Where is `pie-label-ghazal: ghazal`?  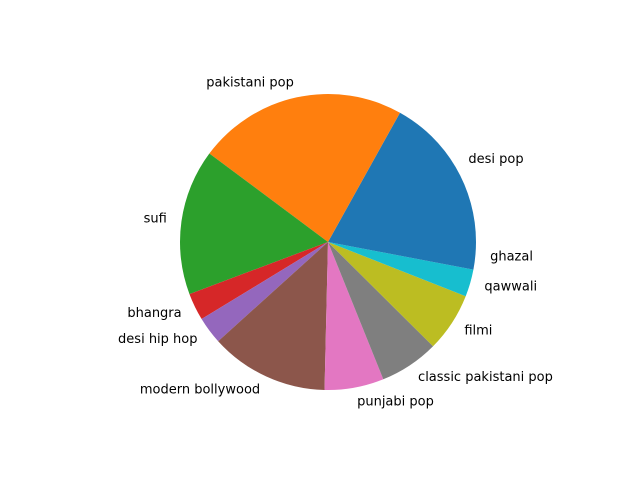
pie-label-ghazal: ghazal is located at coordinates (511, 257).